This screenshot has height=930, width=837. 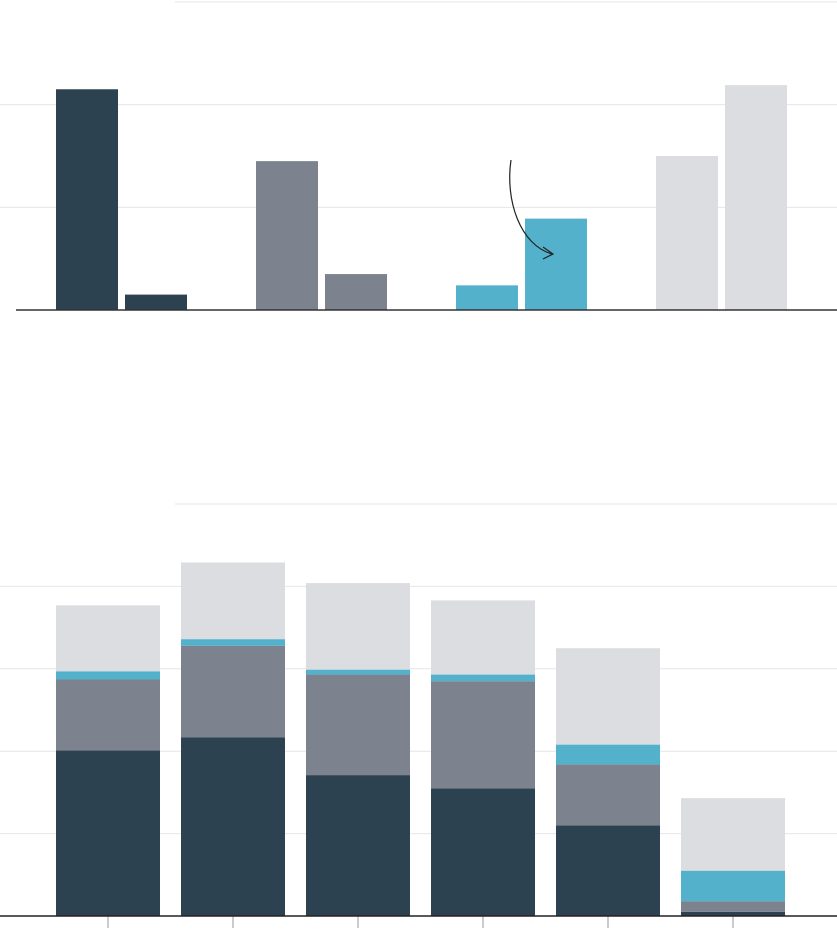 What do you see at coordinates (531, 207) in the screenshot?
I see `annotation-arrow` at bounding box center [531, 207].